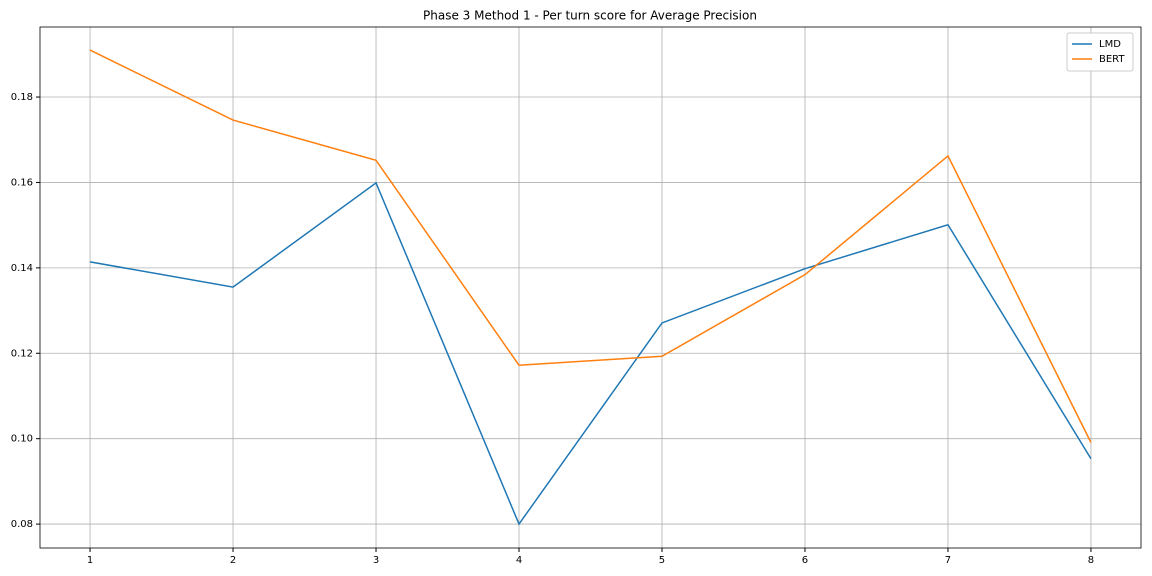  Describe the element at coordinates (519, 560) in the screenshot. I see `x-tick-label: 4` at that location.